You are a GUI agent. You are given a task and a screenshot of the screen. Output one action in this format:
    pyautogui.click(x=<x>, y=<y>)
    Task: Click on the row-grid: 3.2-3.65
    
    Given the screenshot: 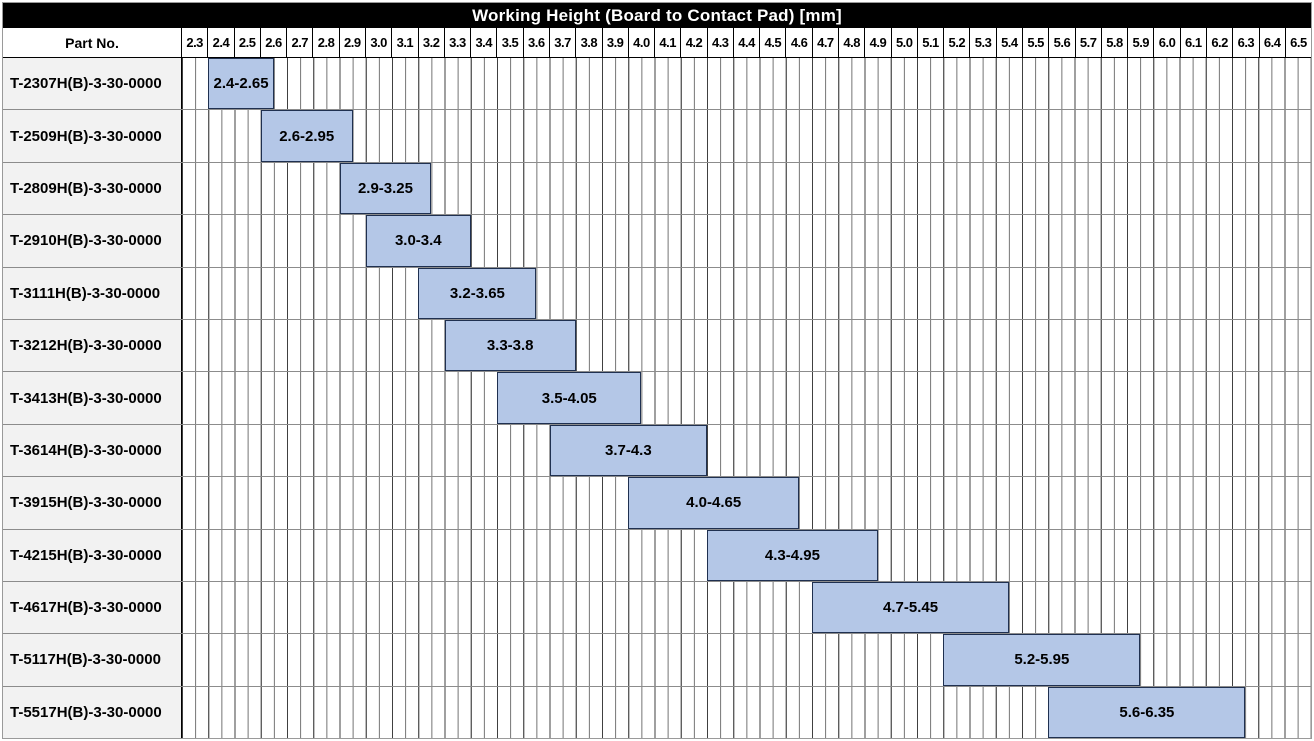 What is the action you would take?
    pyautogui.click(x=746, y=293)
    